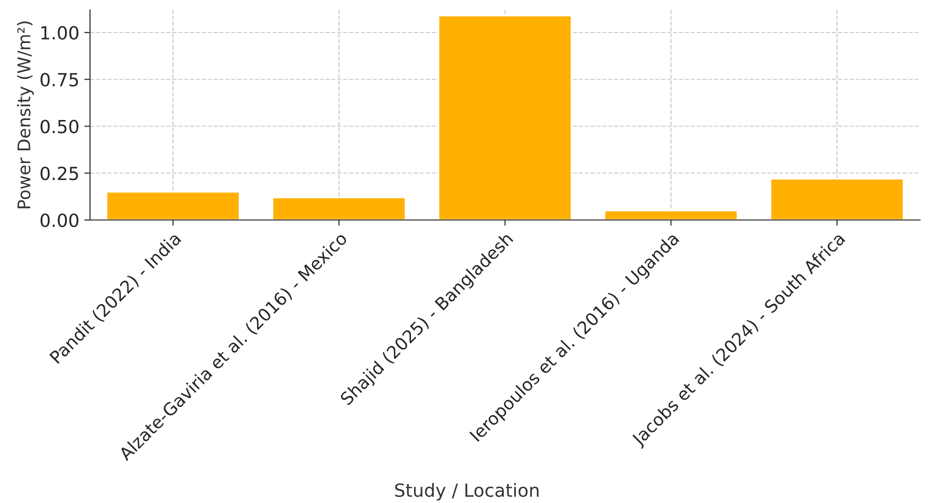  Describe the element at coordinates (25, 115) in the screenshot. I see `y-axis-title: Power Density (W/m²)` at that location.